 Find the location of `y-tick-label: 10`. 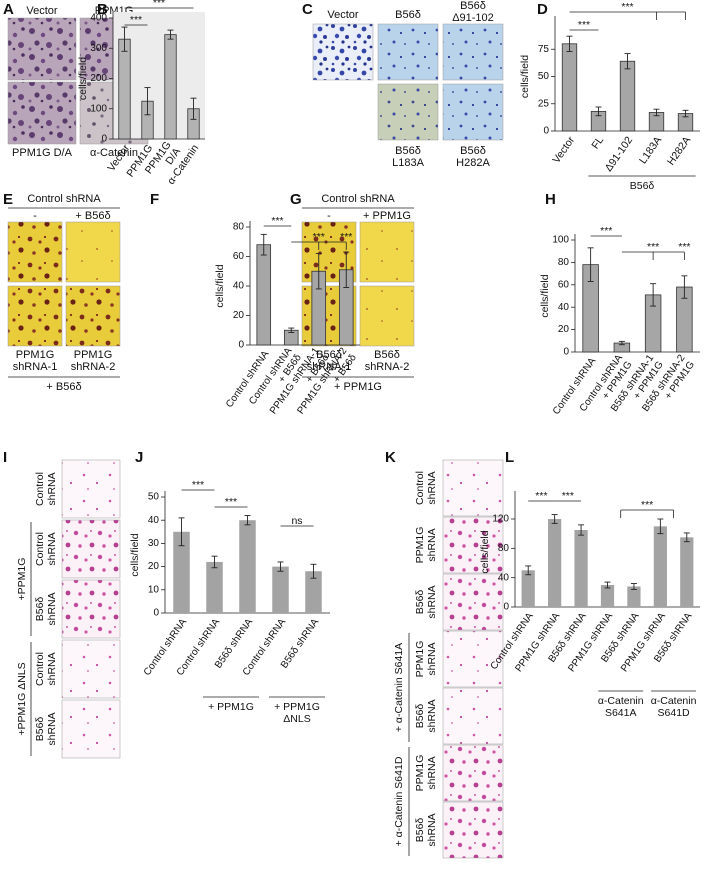

y-tick-label: 10 is located at coordinates (154, 589).